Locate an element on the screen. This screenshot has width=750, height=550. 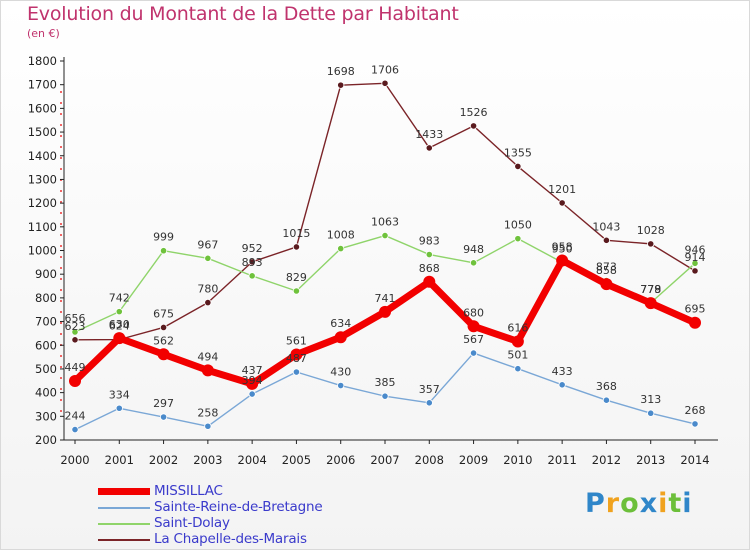
data-label-sainte-reine-de-bretagne: 368 is located at coordinates (606, 386).